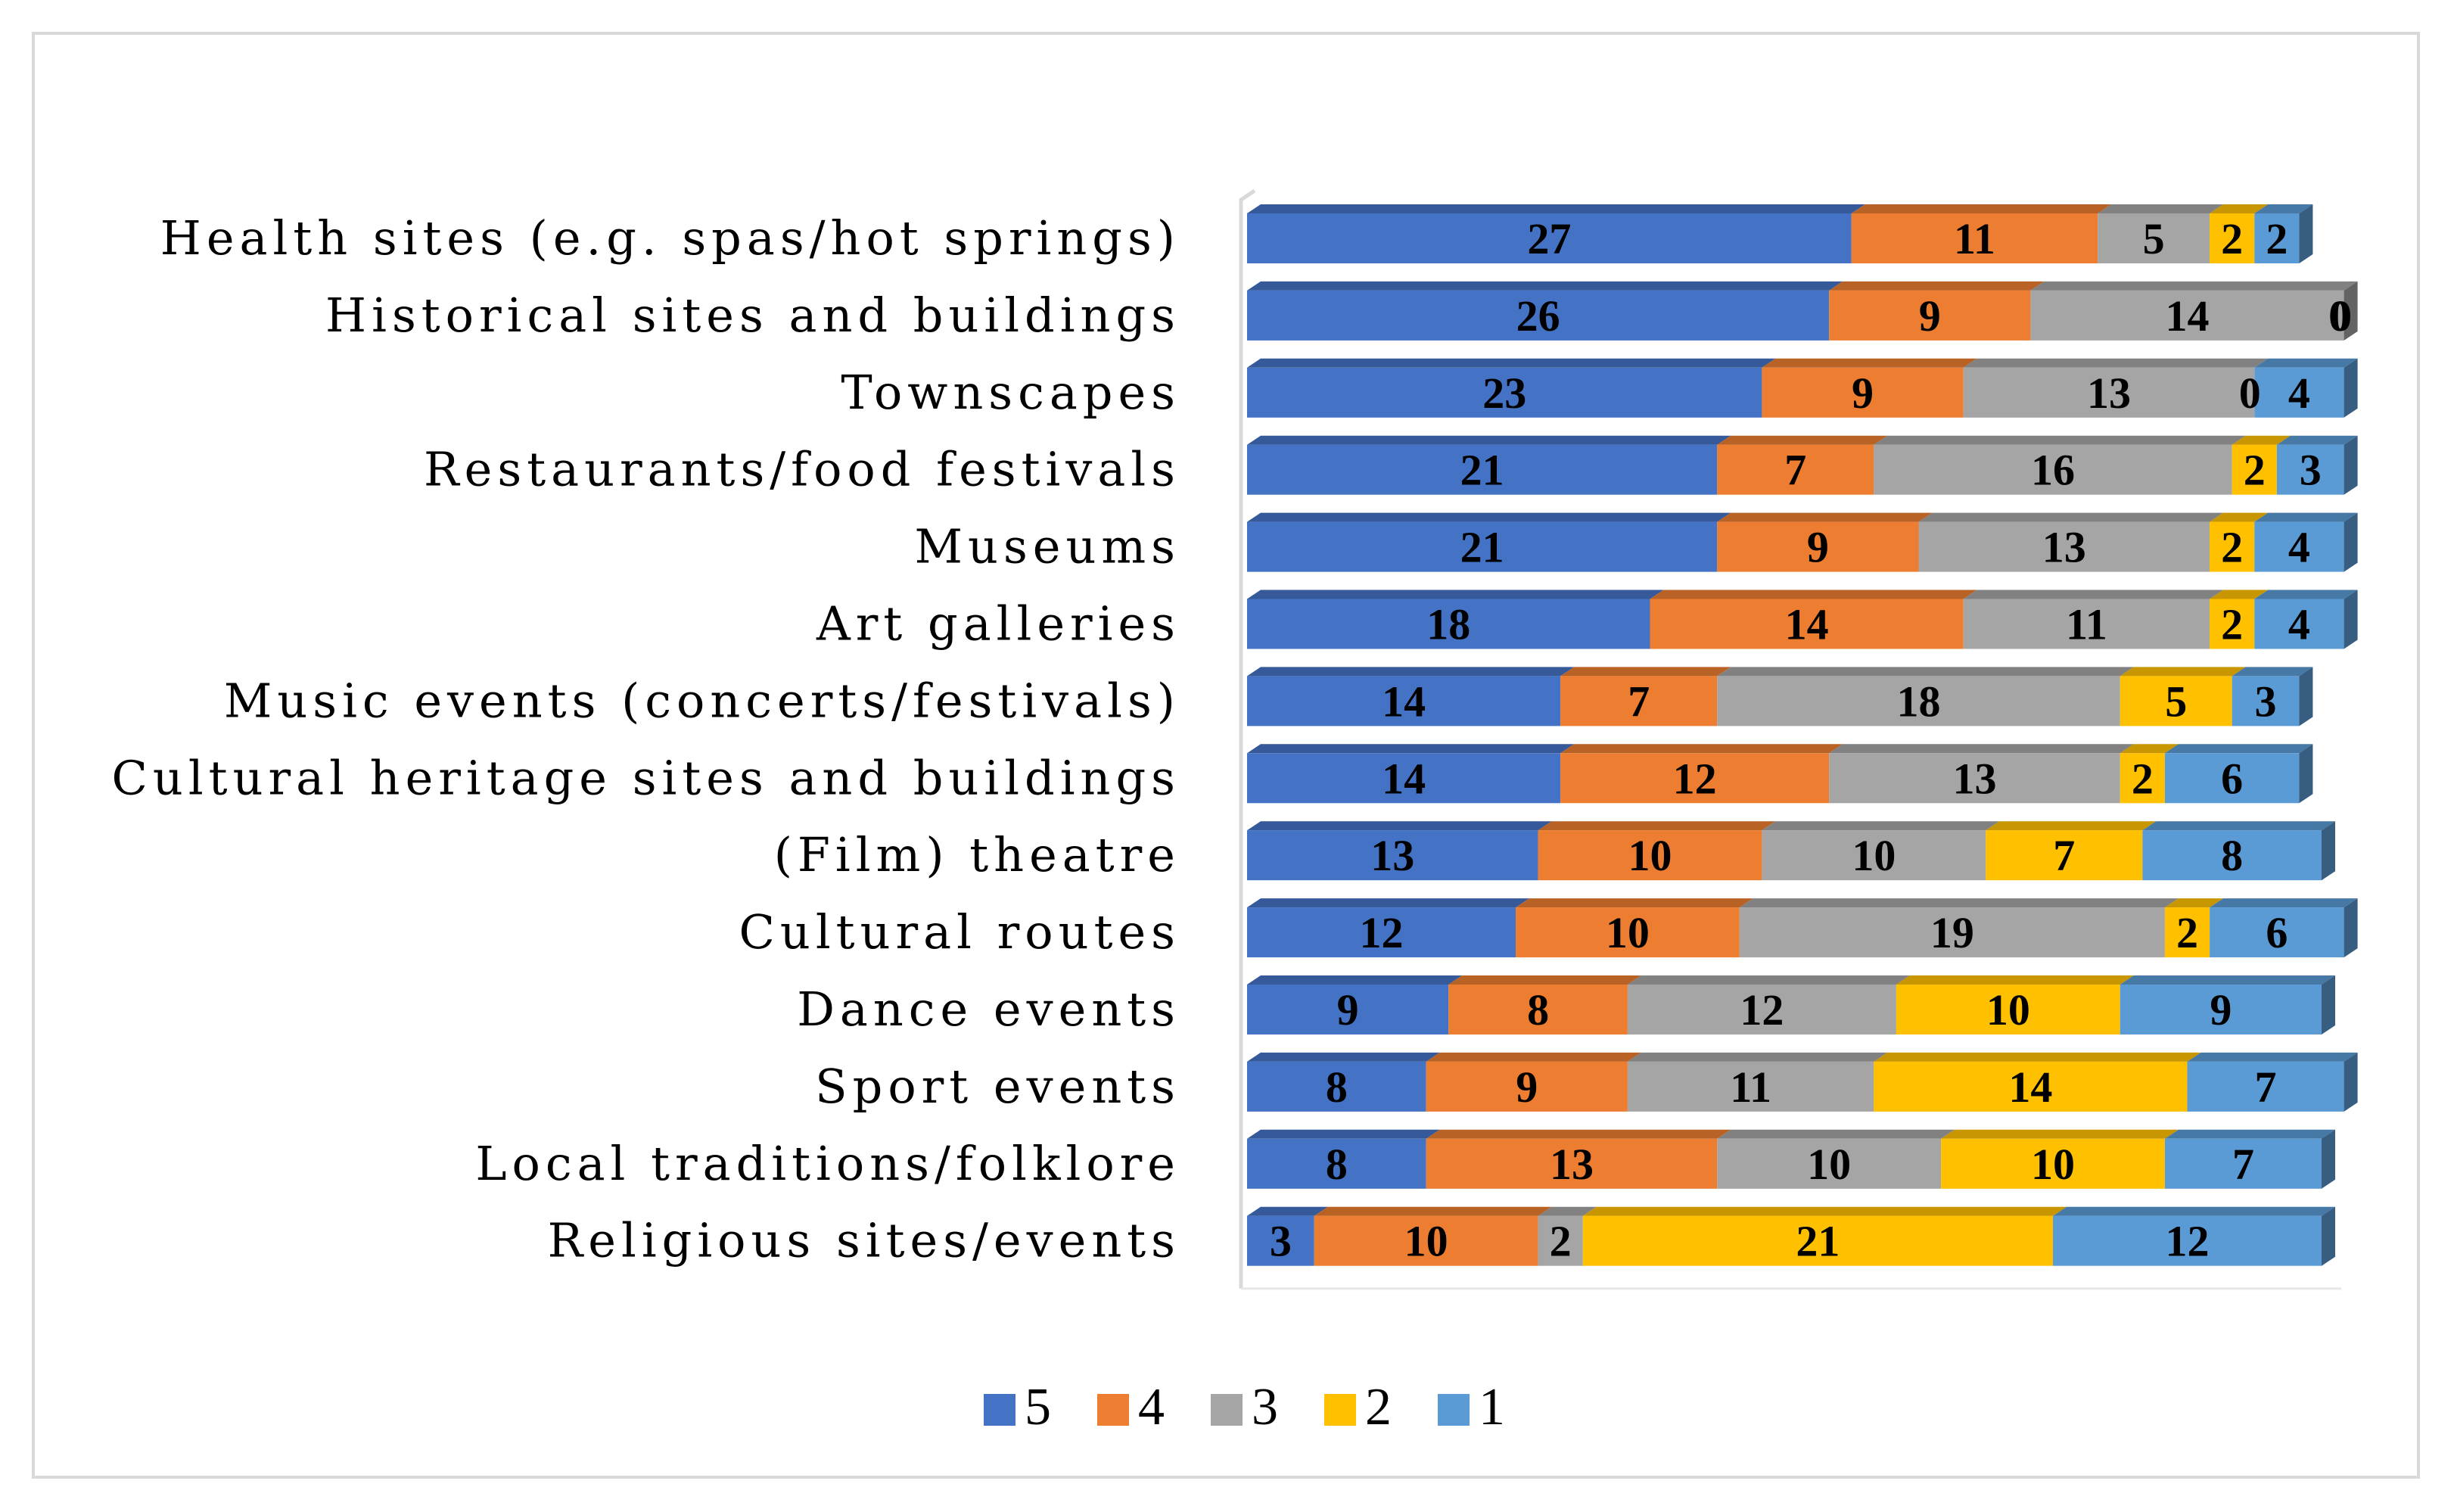  I want to click on data-label-series-1: 0, so click(2341, 316).